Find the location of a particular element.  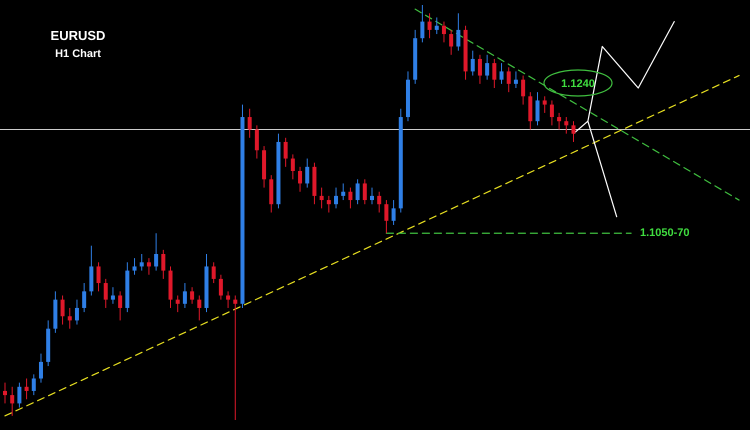

annotation: 1.1240 is located at coordinates (578, 84).